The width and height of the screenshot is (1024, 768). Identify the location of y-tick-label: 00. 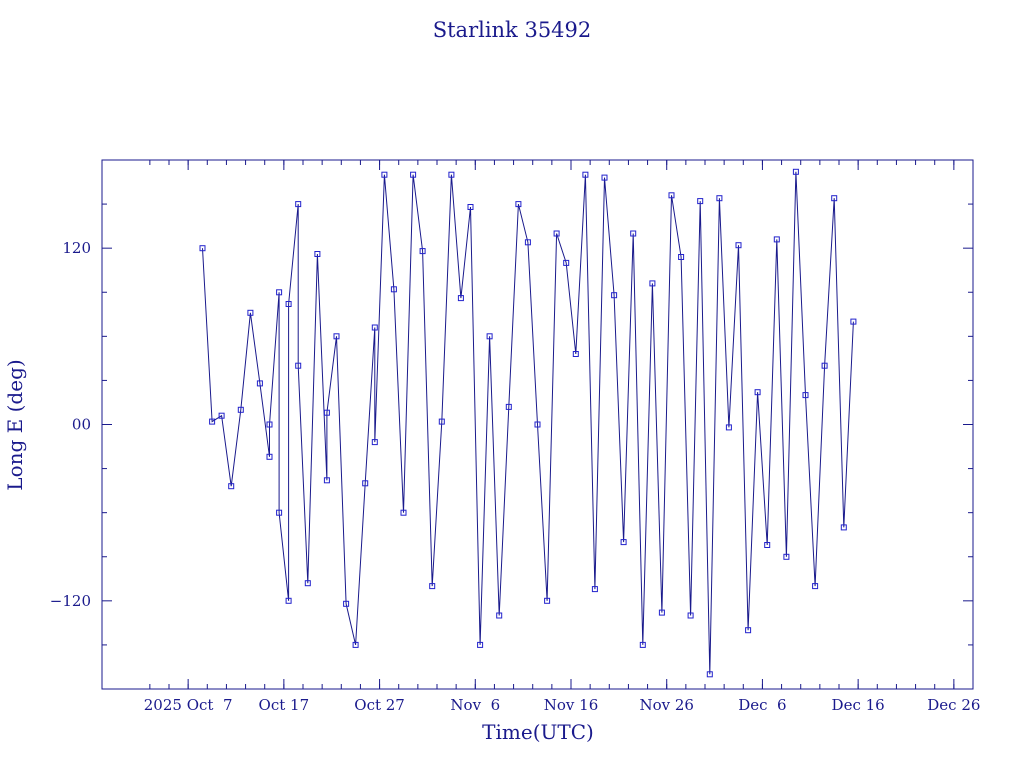
(81, 425).